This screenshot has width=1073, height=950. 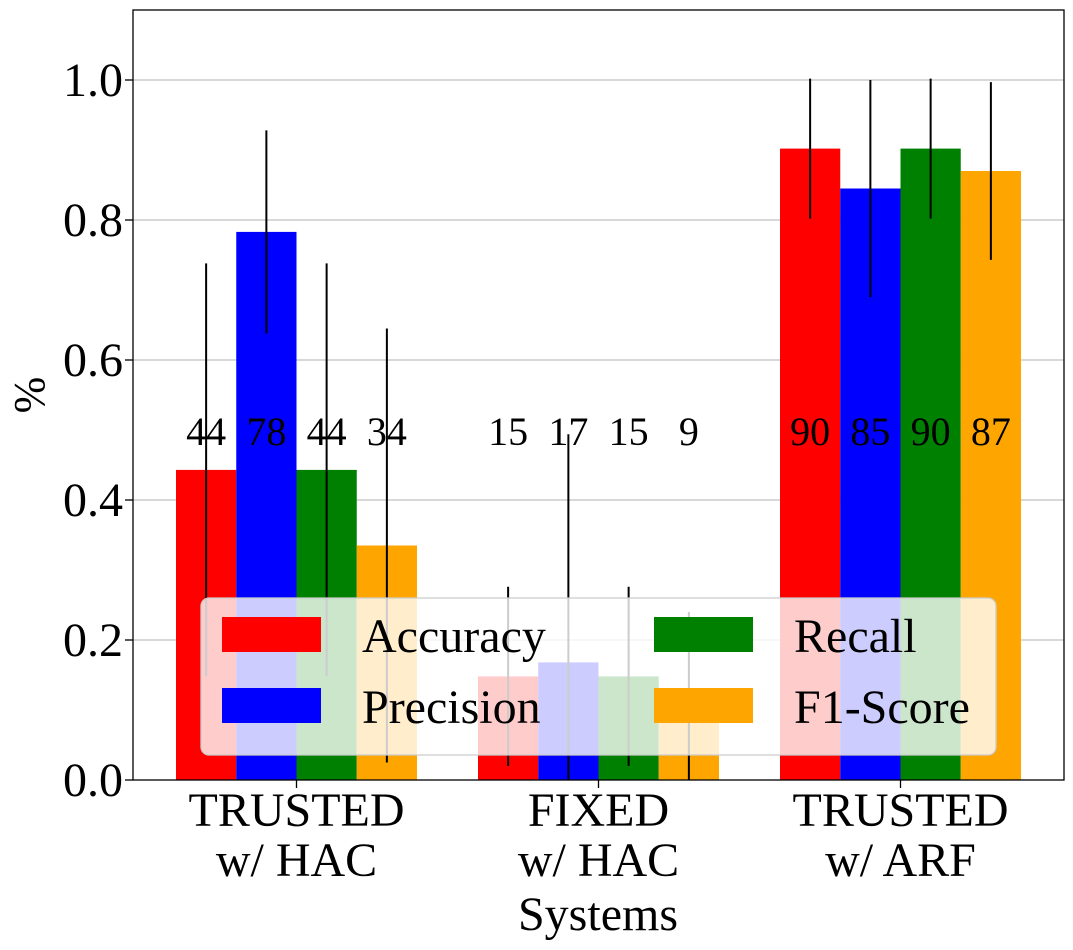 I want to click on legend-box, so click(x=598, y=676).